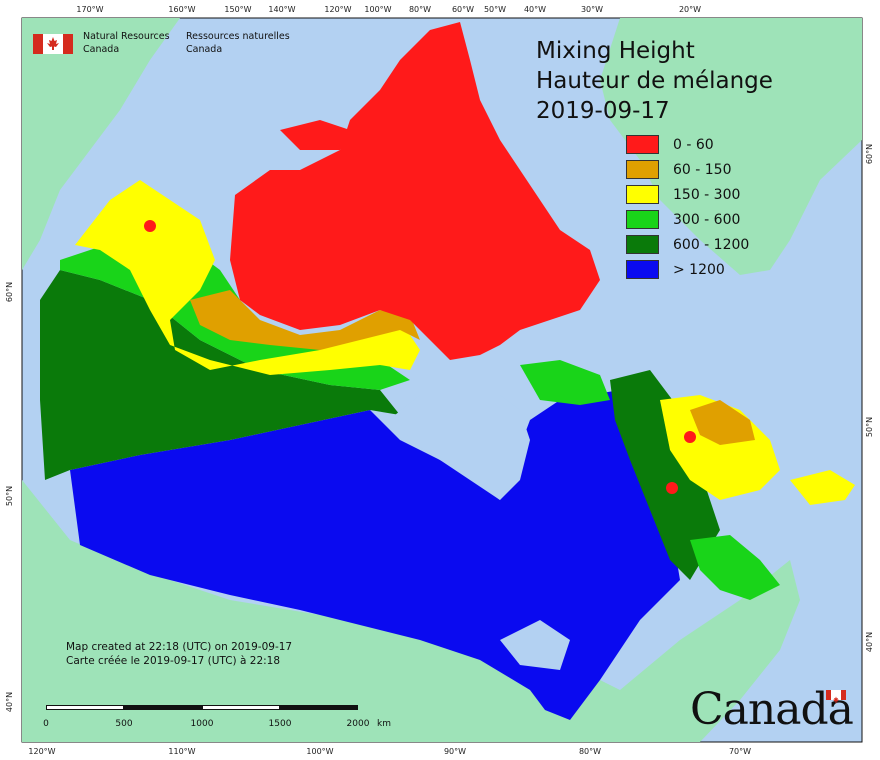 The height and width of the screenshot is (760, 880). I want to click on left-latitude-ticks: 60°N 50°N 40°N, so click(9, 497).